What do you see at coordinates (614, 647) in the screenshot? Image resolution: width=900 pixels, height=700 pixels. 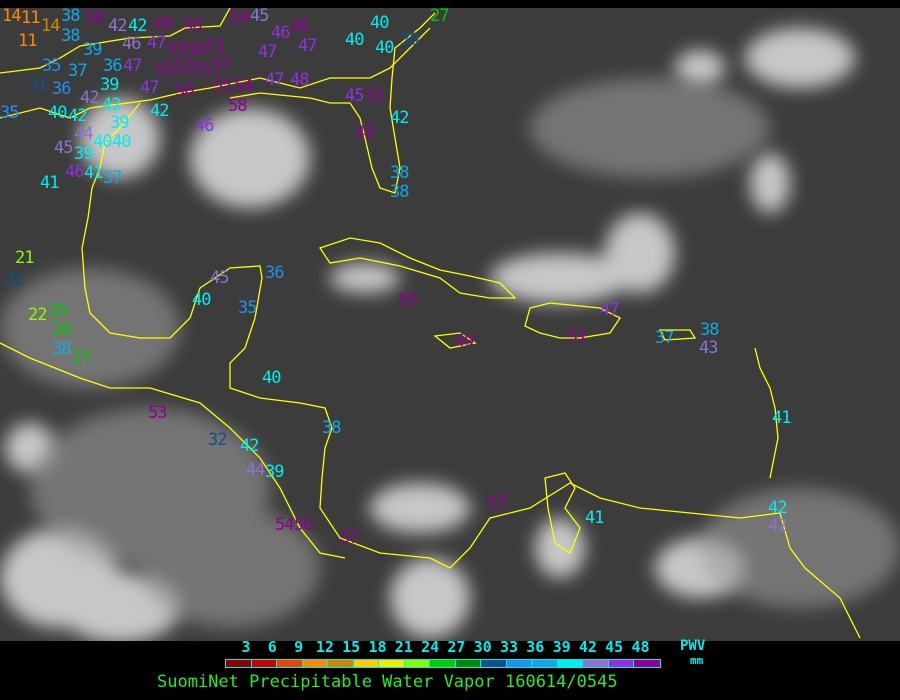 I see `colorbar-tick-label: 45` at bounding box center [614, 647].